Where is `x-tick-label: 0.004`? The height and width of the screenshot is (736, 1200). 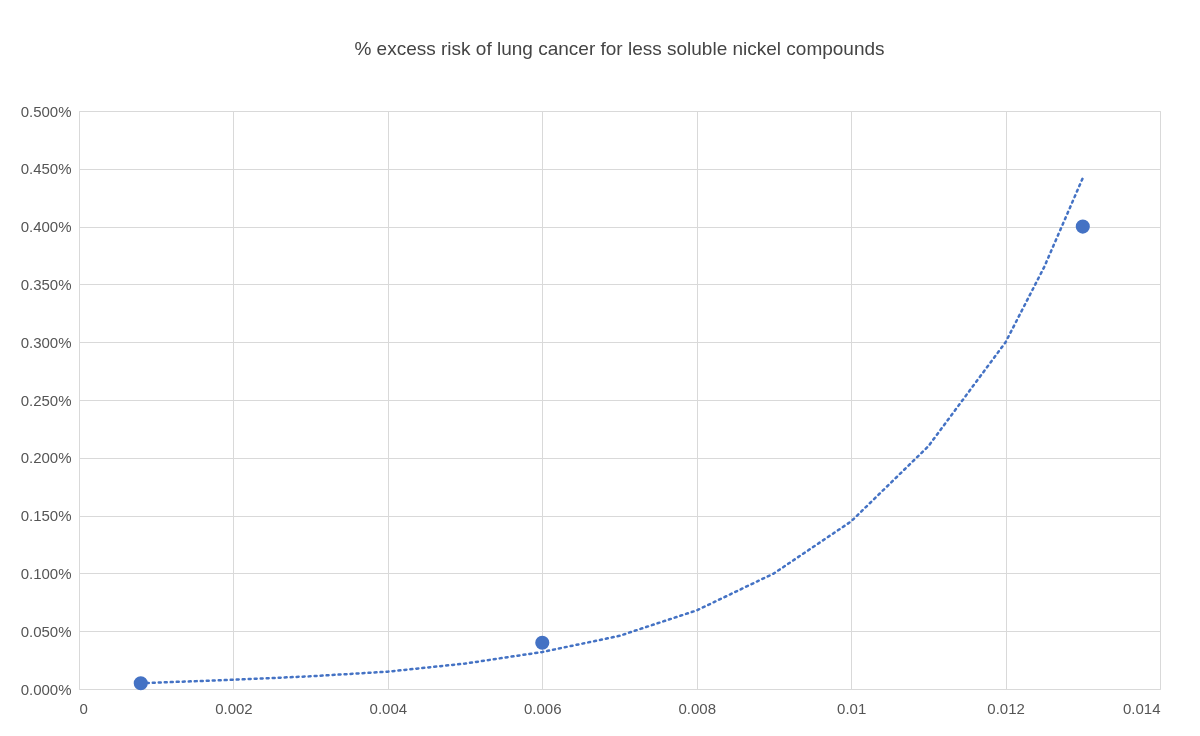
x-tick-label: 0.004 is located at coordinates (388, 708).